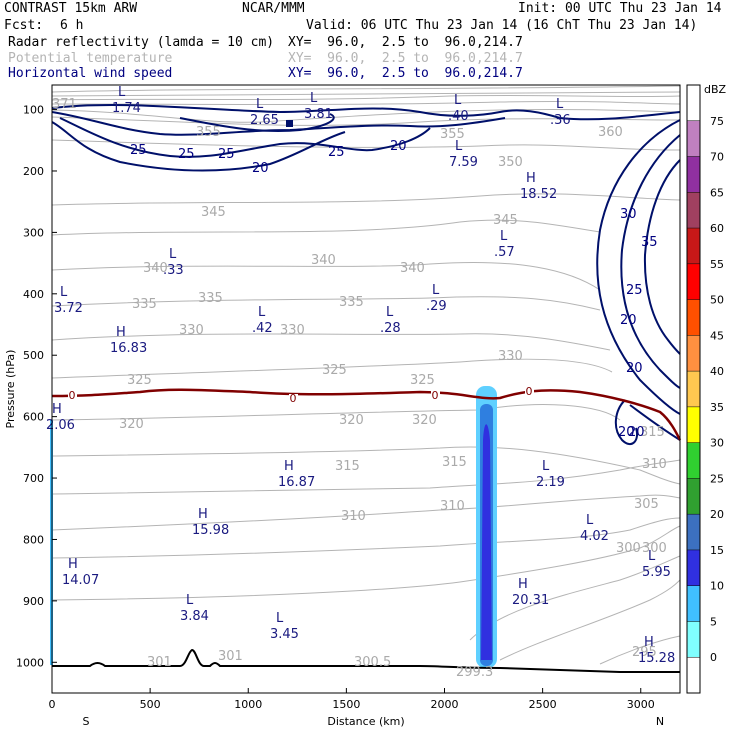 The image size is (740, 740). Describe the element at coordinates (717, 228) in the screenshot. I see `colorbar-label: 60` at that location.